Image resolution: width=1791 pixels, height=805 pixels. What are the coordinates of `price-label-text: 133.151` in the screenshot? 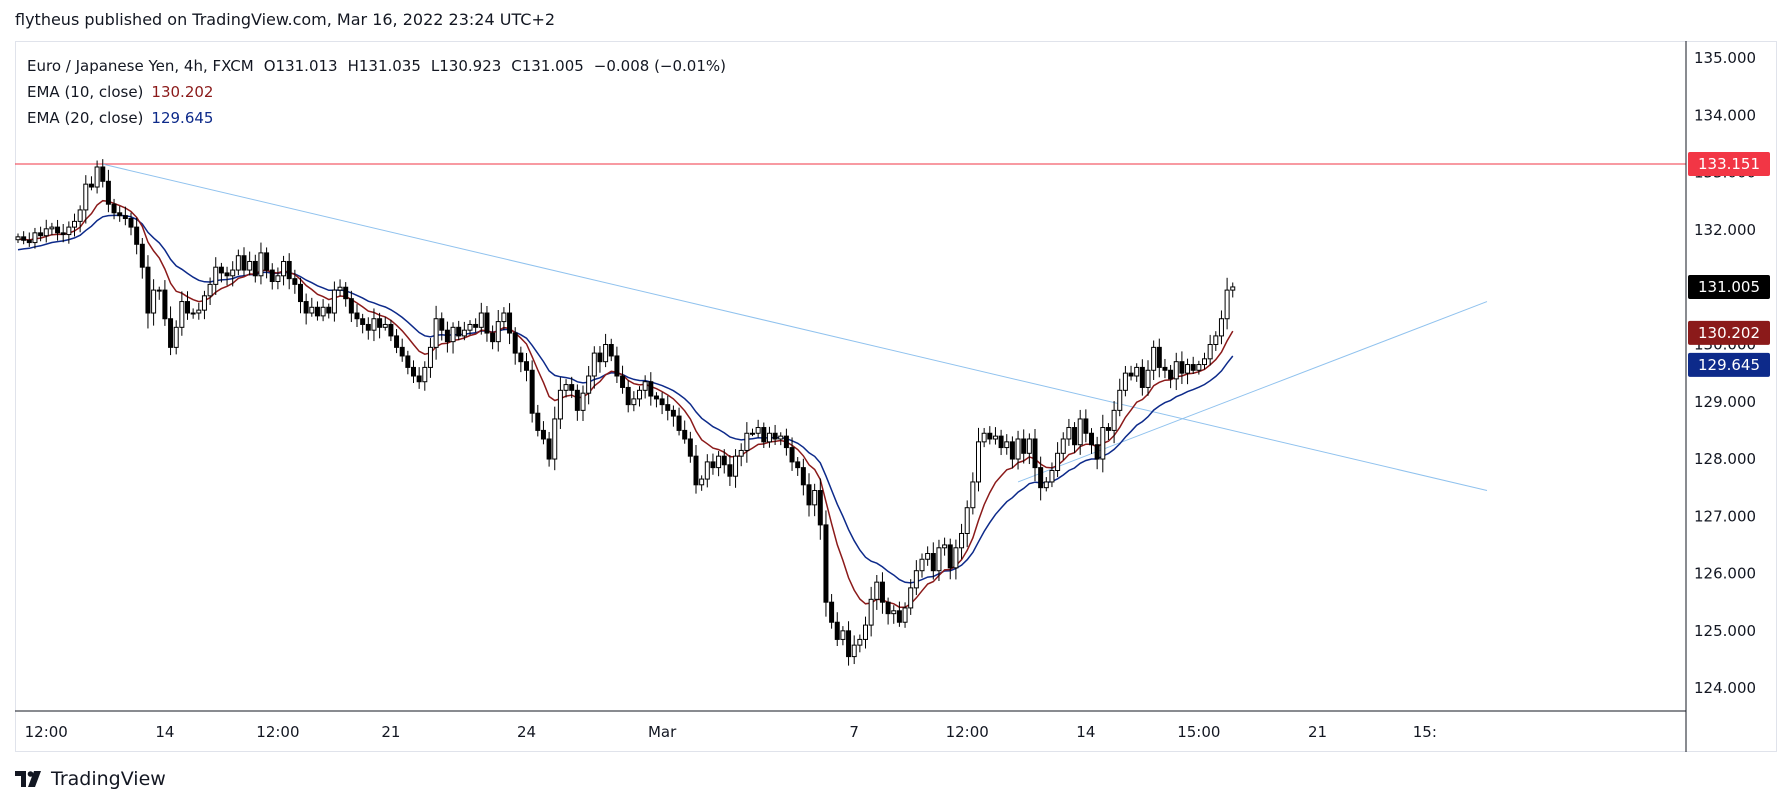 It's located at (1729, 164).